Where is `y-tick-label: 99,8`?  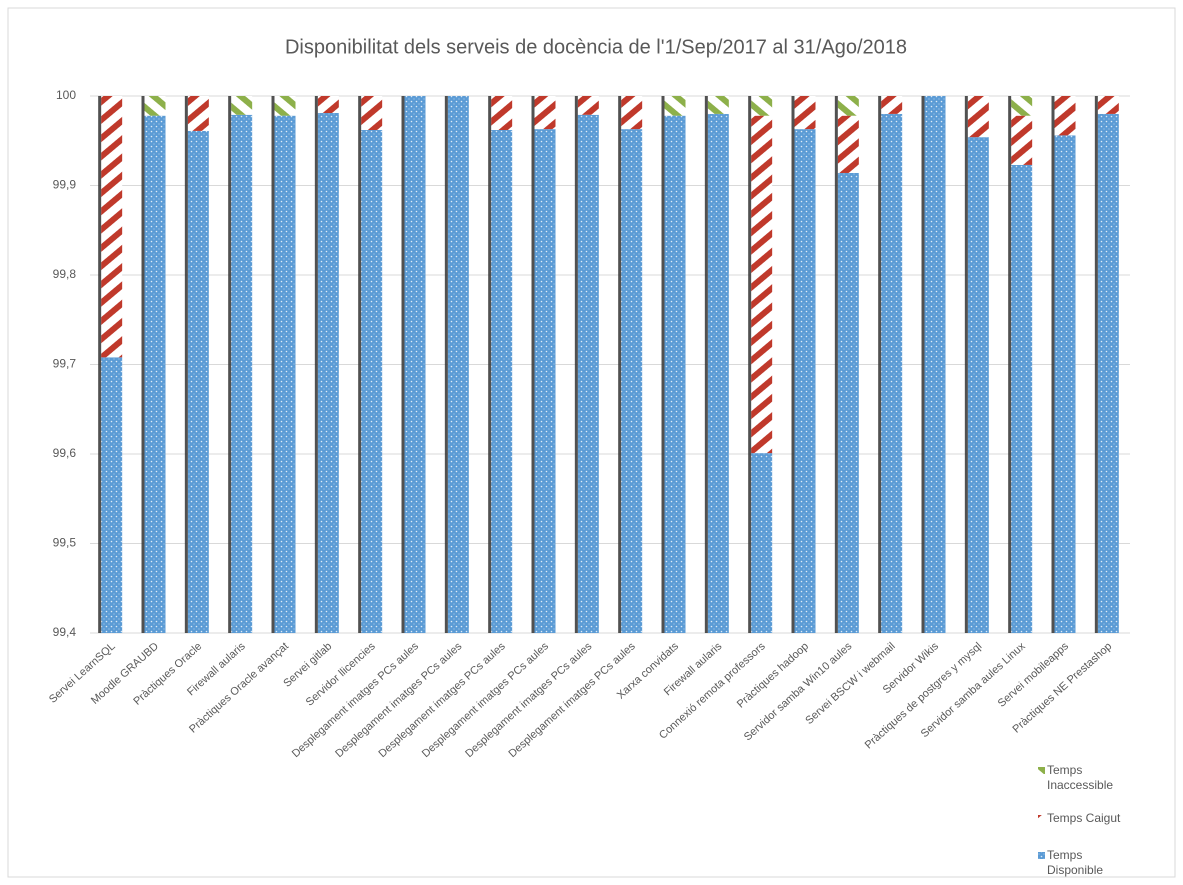 y-tick-label: 99,8 is located at coordinates (65, 274).